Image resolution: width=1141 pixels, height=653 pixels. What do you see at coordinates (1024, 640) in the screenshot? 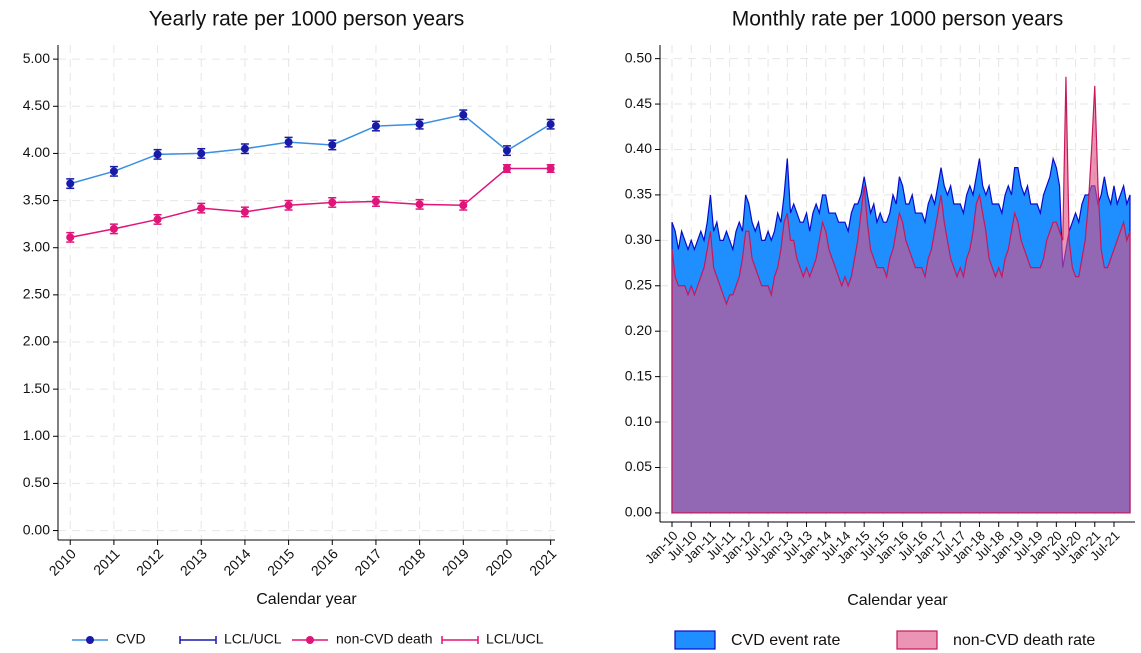
I see `legend-label: non-CVD death rate` at bounding box center [1024, 640].